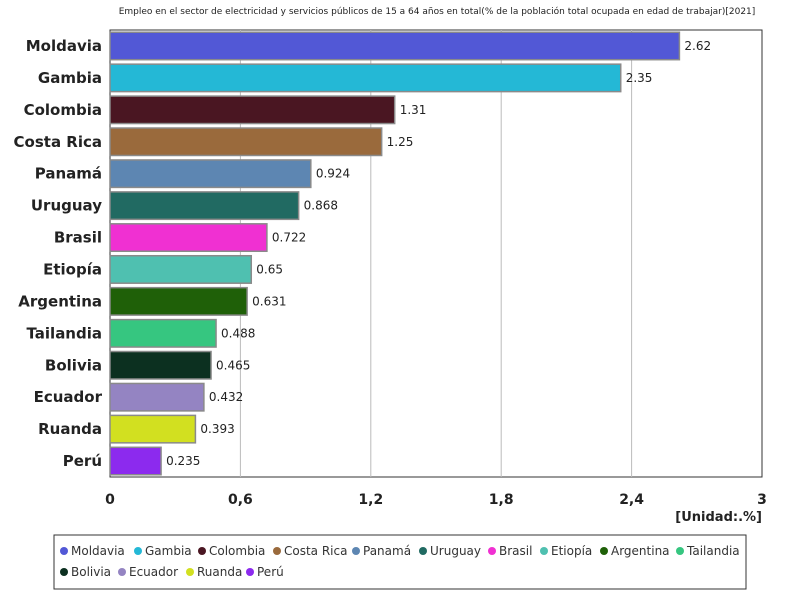 The height and width of the screenshot is (600, 800). Describe the element at coordinates (219, 572) in the screenshot. I see `legend-label: Ruanda` at that location.